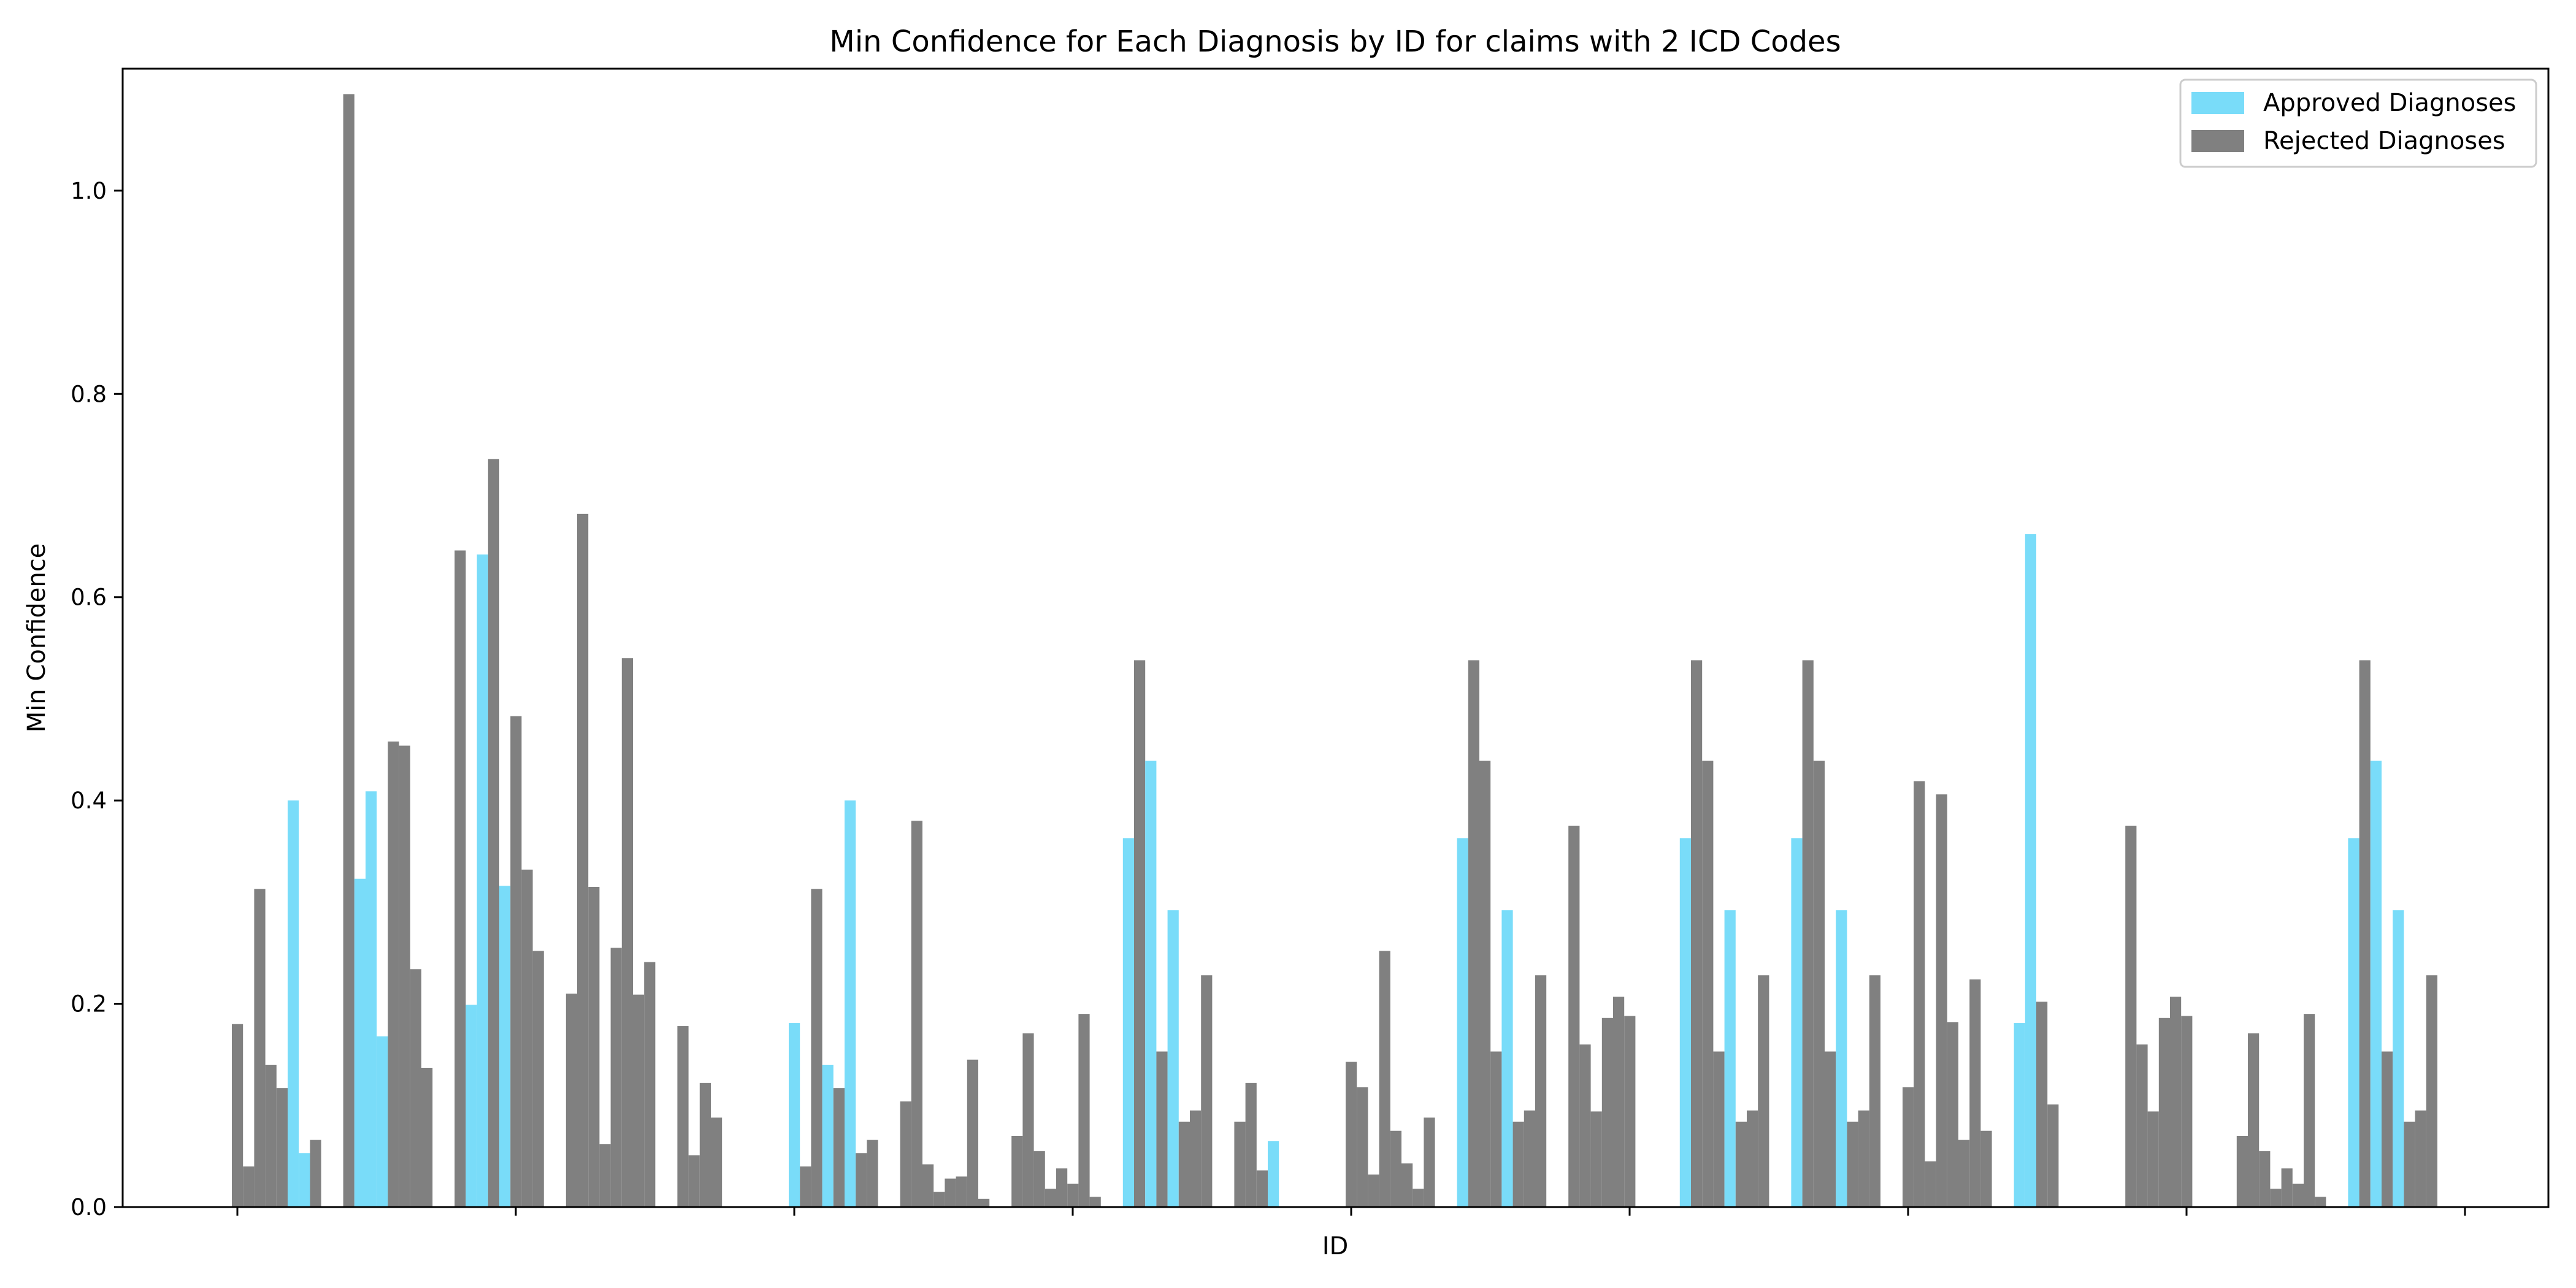  What do you see at coordinates (89, 1207) in the screenshot?
I see `y-tick-label: 0.0` at bounding box center [89, 1207].